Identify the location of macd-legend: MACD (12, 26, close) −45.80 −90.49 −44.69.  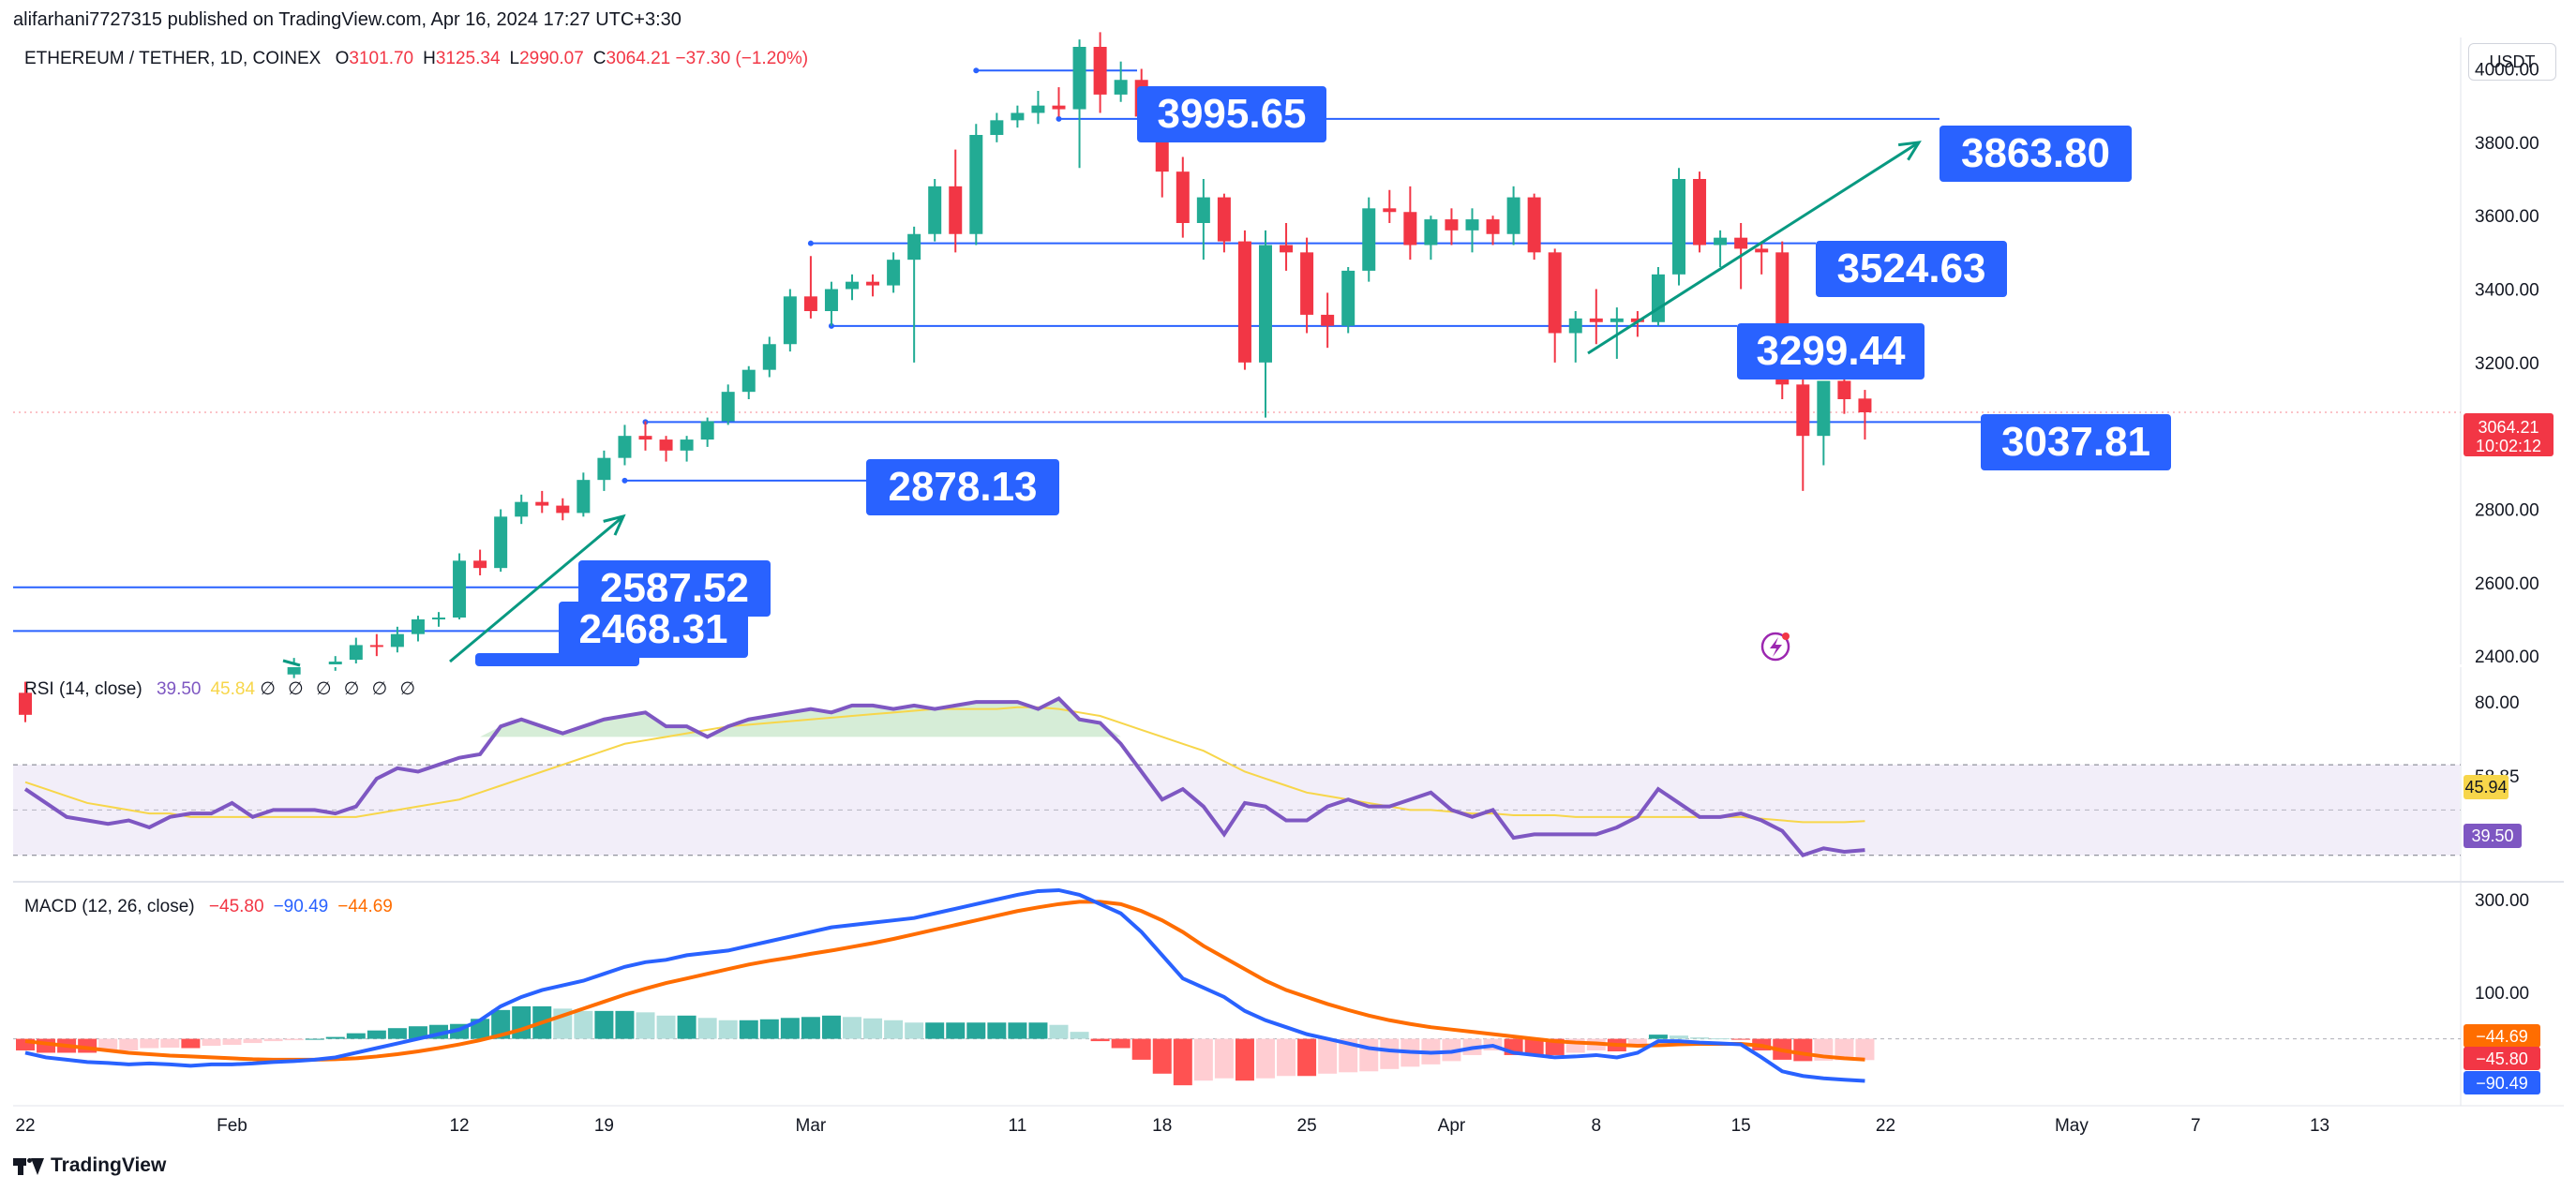
(208, 907).